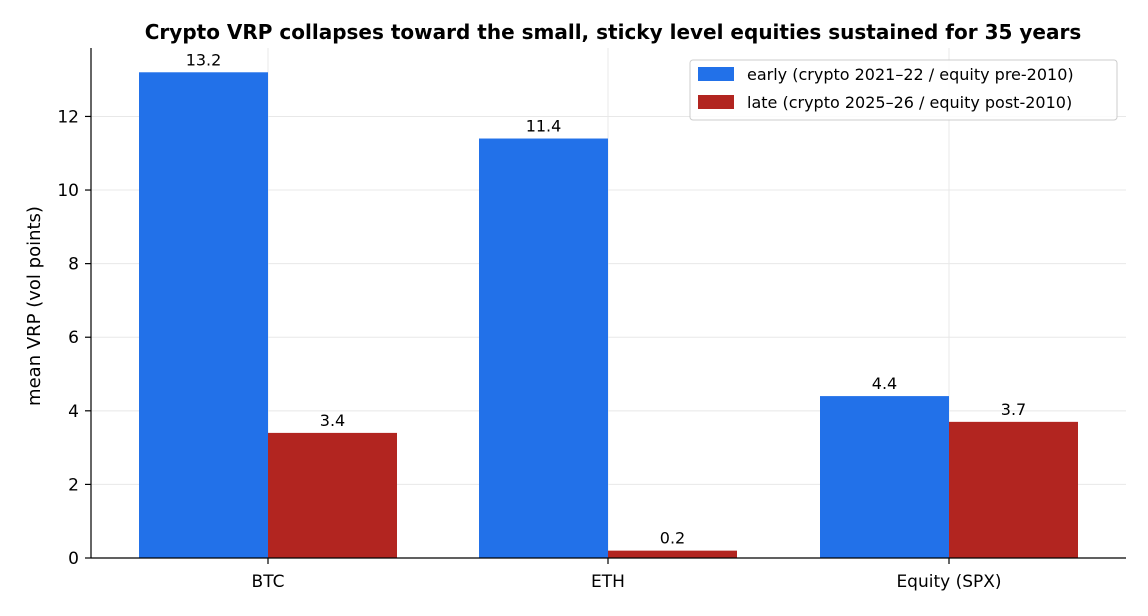 The height and width of the screenshot is (616, 1148). What do you see at coordinates (73, 485) in the screenshot?
I see `y-tick-label: 2` at bounding box center [73, 485].